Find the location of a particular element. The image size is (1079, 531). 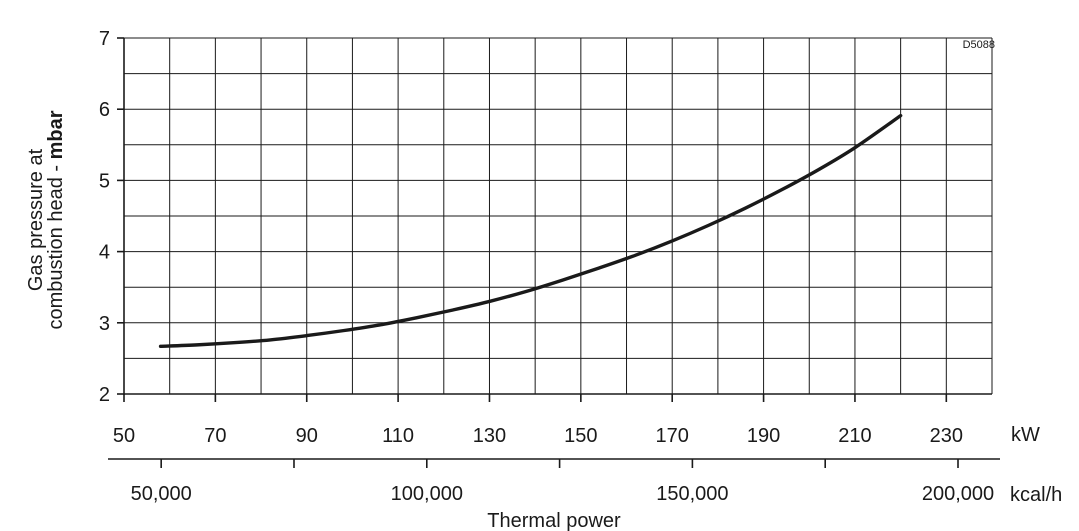

x-tick-label: 110 is located at coordinates (398, 436).